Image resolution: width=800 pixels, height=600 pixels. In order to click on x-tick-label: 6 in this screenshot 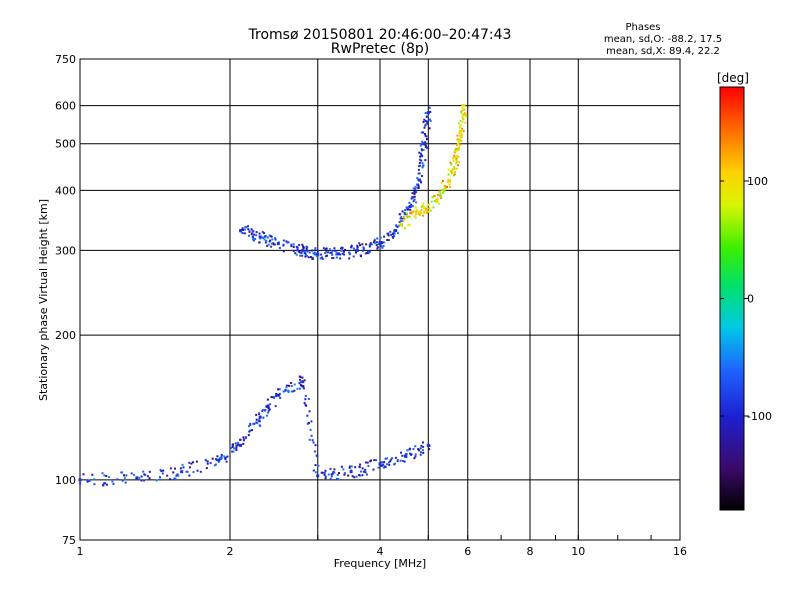, I will do `click(467, 551)`.